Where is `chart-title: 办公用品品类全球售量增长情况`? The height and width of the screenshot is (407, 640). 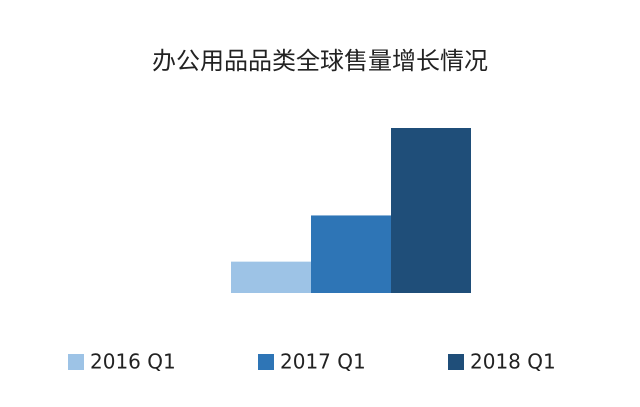
chart-title: 办公用品品类全球售量增长情况 is located at coordinates (320, 61).